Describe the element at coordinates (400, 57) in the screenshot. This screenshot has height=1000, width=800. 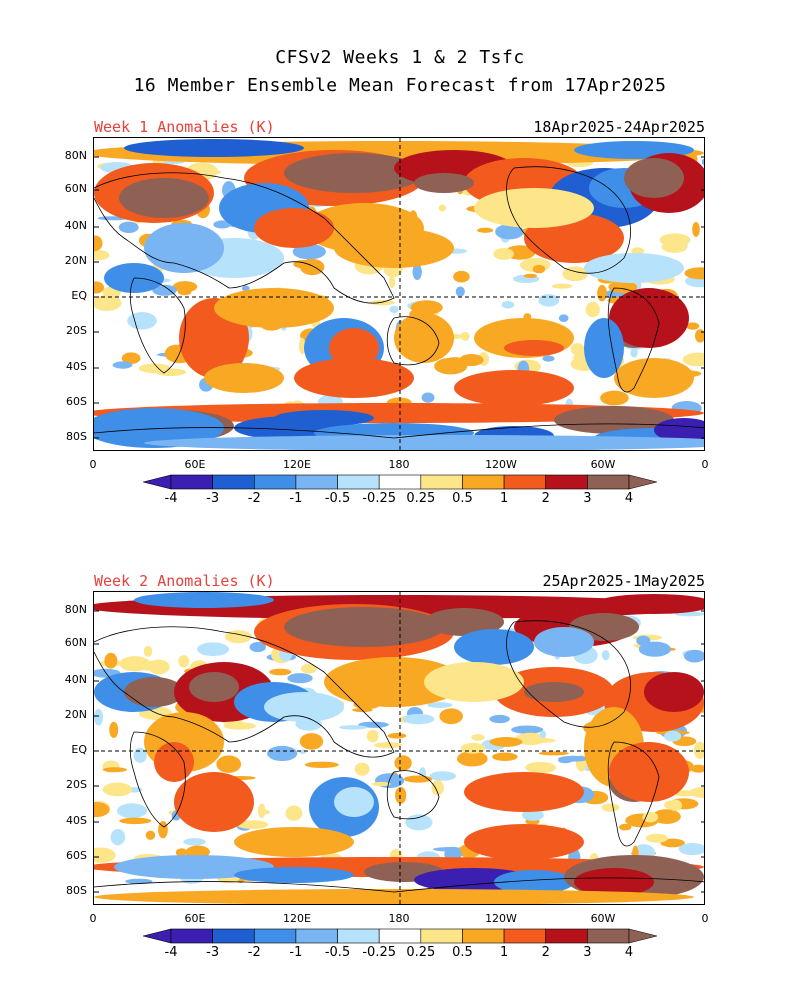
I see `figure-title: CFSv2 Weeks 1 & 2 Tsfc` at that location.